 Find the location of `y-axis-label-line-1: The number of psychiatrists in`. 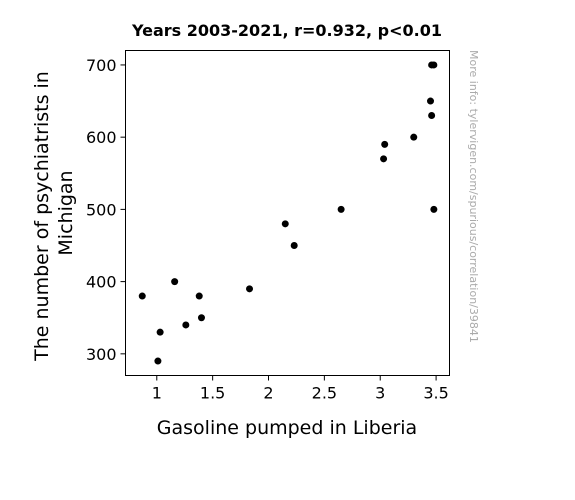

y-axis-label-line-1: The number of psychiatrists in is located at coordinates (42, 216).